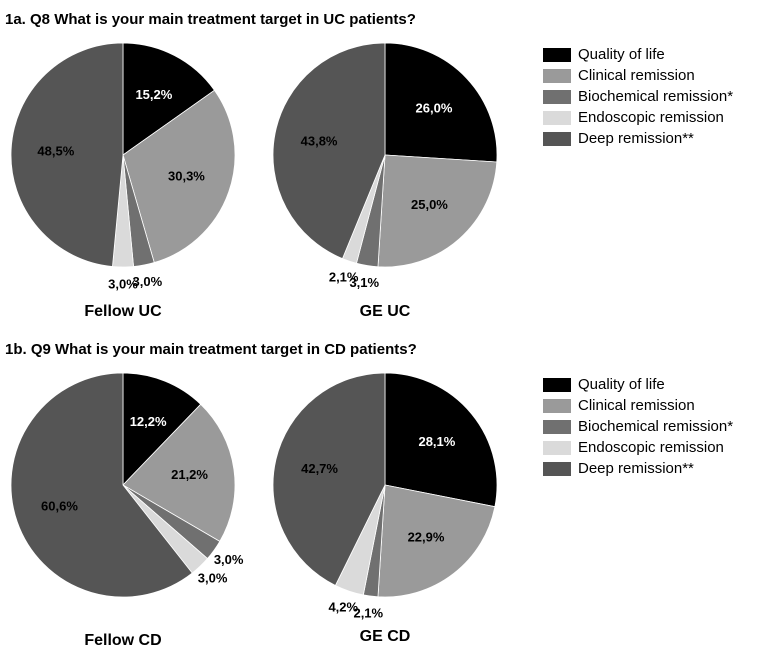 The width and height of the screenshot is (769, 648). Describe the element at coordinates (55, 150) in the screenshot. I see `value-label: 48,5%` at that location.